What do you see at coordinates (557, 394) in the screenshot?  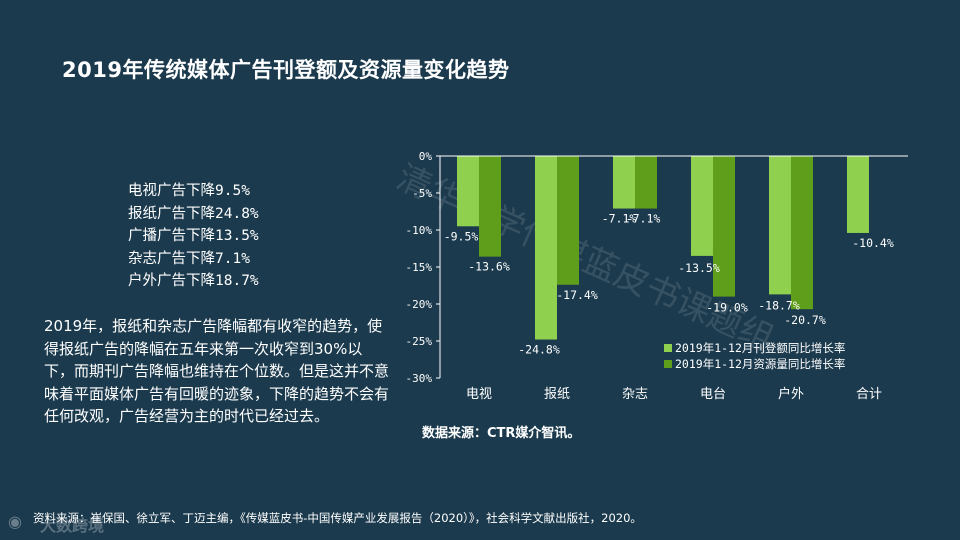 I see `x-category-label: 报纸` at bounding box center [557, 394].